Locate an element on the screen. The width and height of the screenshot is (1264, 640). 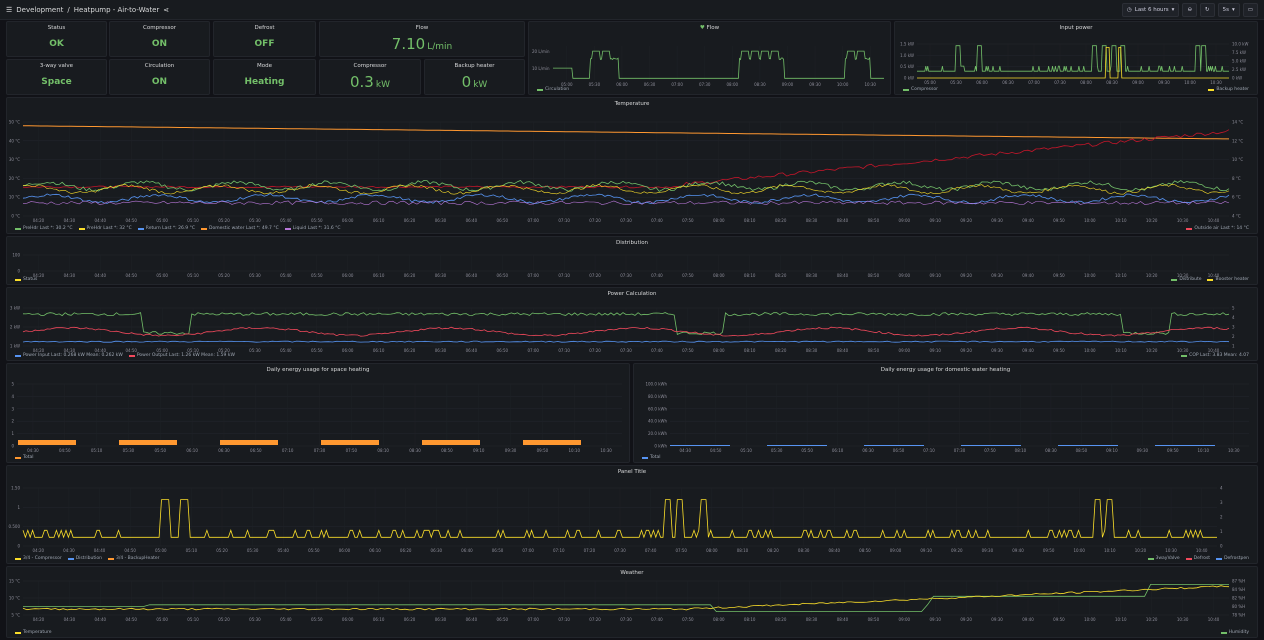
share-icon: ⋖ is located at coordinates (166, 10).